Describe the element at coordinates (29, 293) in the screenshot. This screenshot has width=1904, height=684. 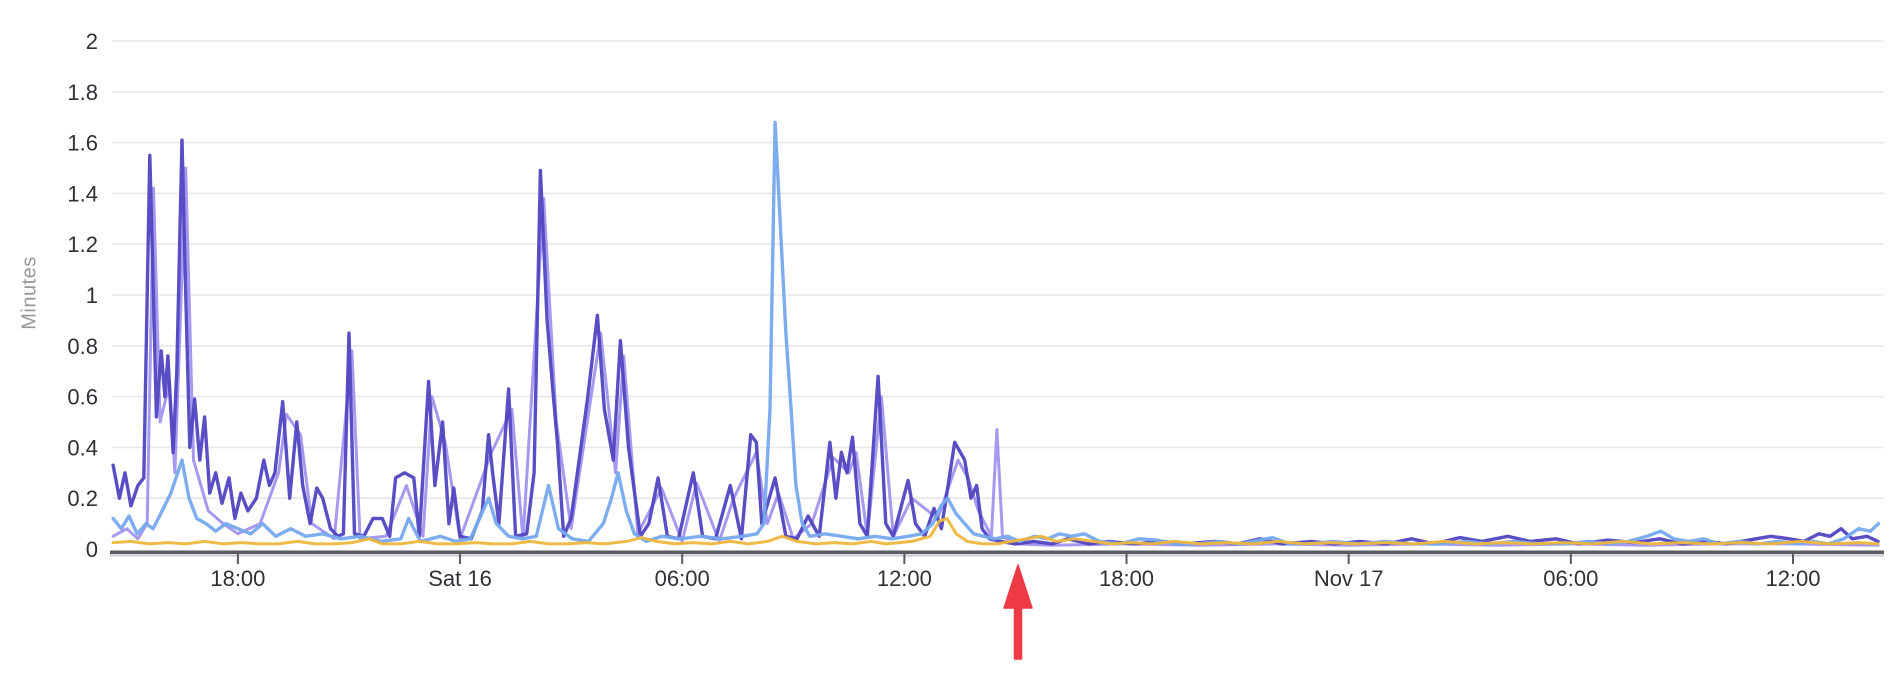
I see `y-axis-title: Minutes` at that location.